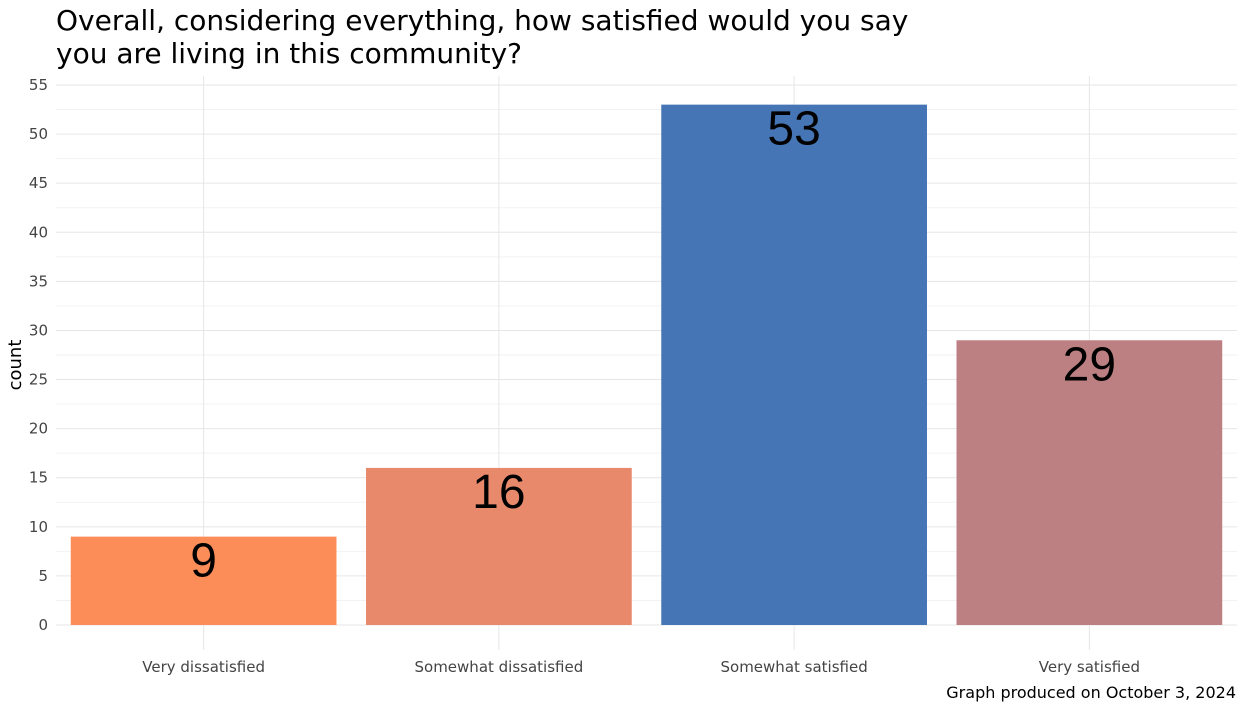 This screenshot has height=706, width=1242. I want to click on y-tick-label: 30, so click(38, 330).